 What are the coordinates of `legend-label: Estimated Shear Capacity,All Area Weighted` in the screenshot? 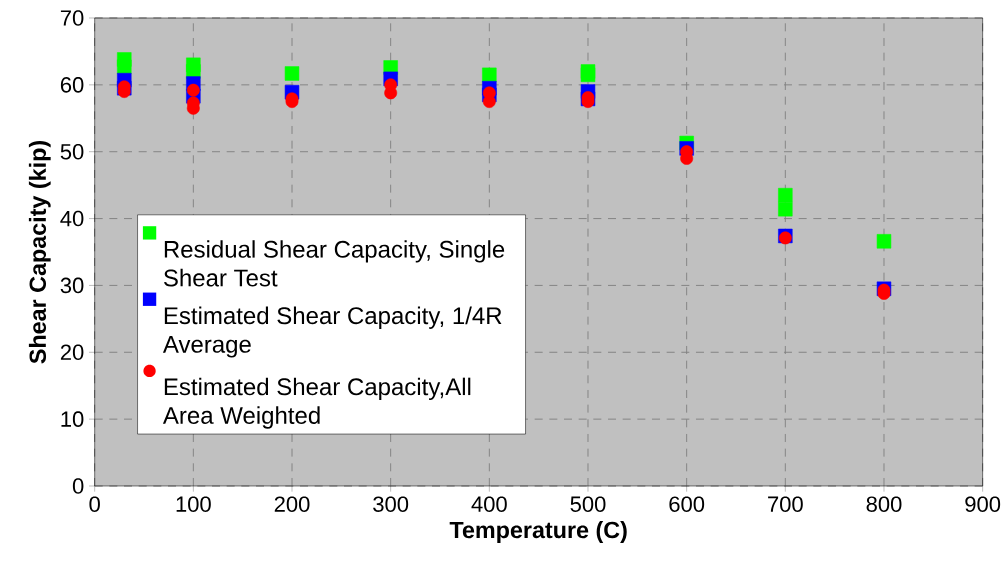 It's located at (316, 403).